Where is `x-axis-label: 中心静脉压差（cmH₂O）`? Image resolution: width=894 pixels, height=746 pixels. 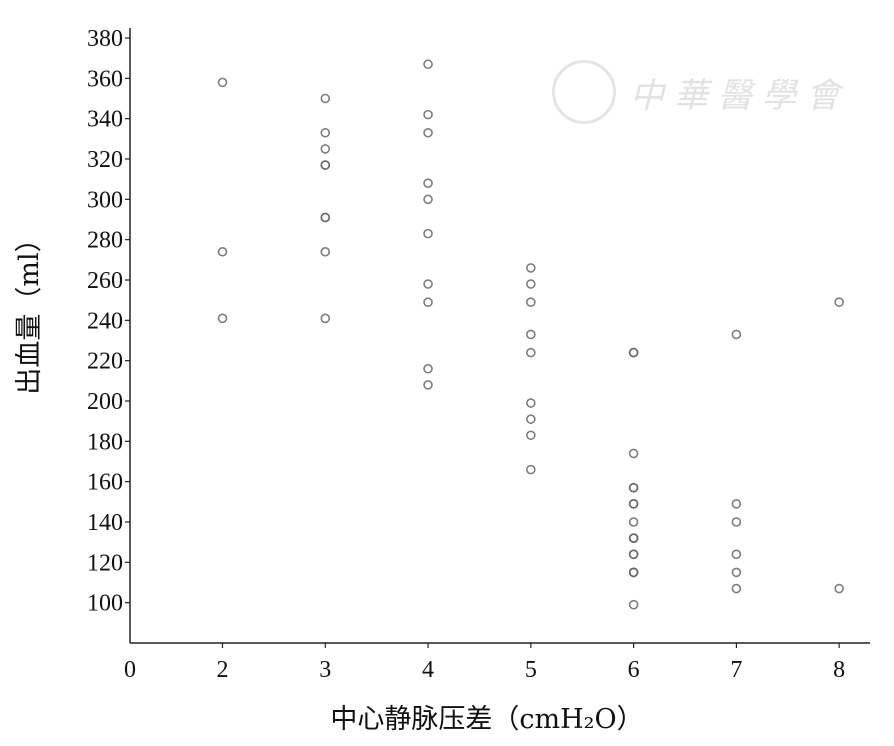
x-axis-label: 中心静脉压差（cmH₂O） is located at coordinates (486, 719).